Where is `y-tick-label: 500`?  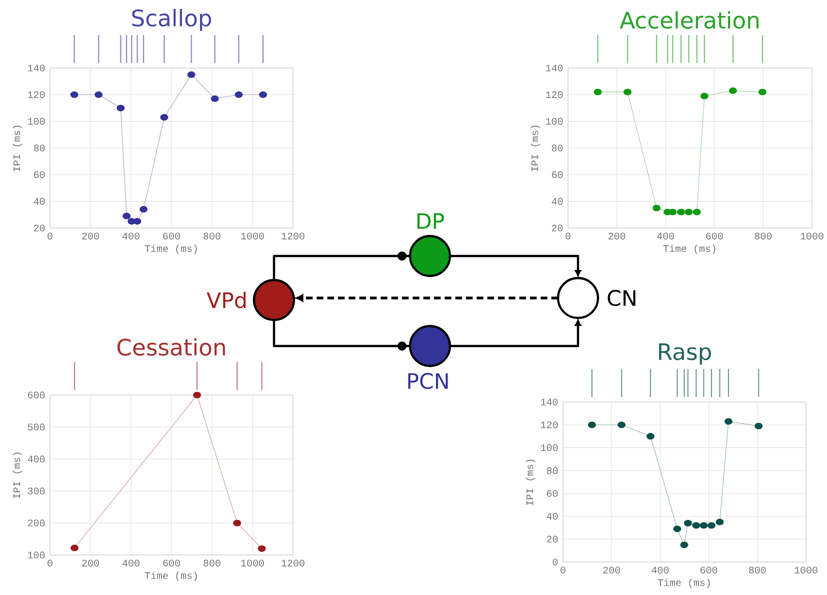 y-tick-label: 500 is located at coordinates (36, 427).